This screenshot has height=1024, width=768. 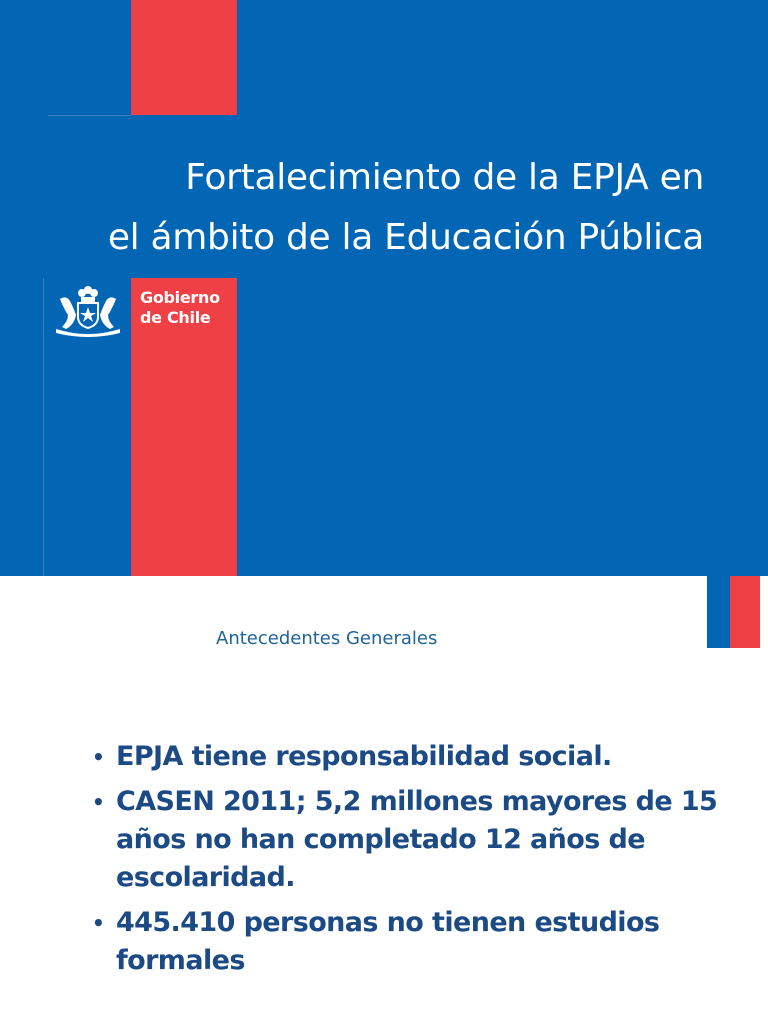 I want to click on logo-border-line, so click(x=43, y=427).